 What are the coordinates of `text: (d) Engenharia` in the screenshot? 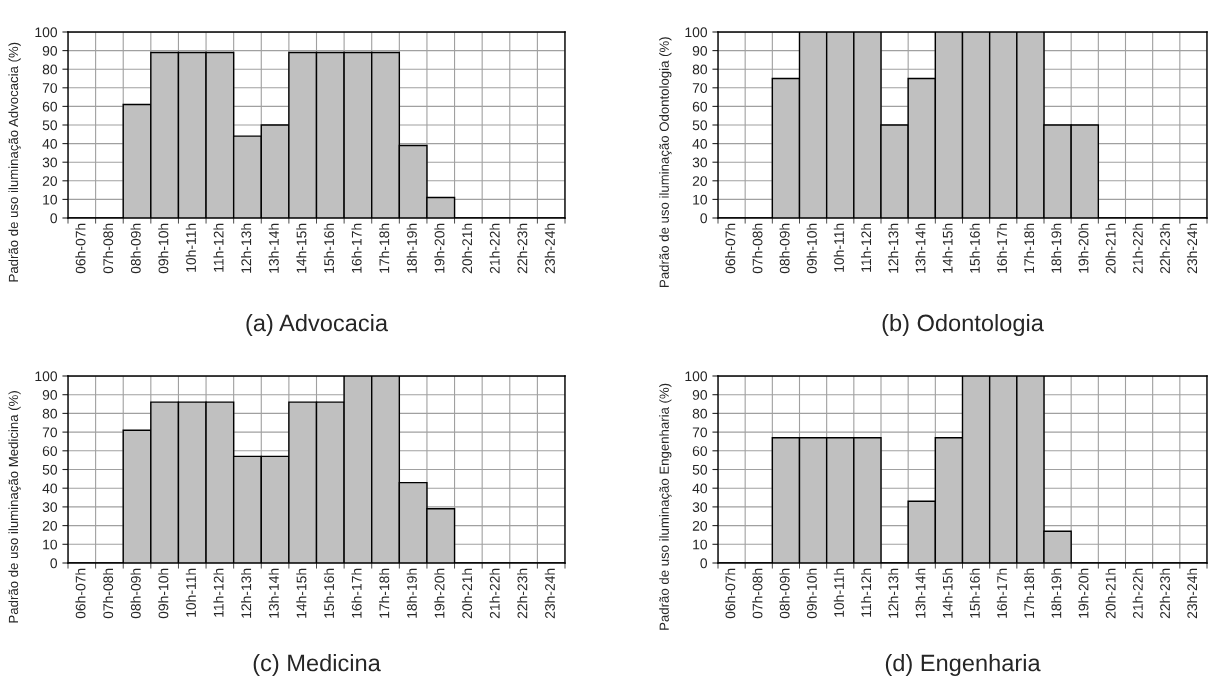 It's located at (963, 665).